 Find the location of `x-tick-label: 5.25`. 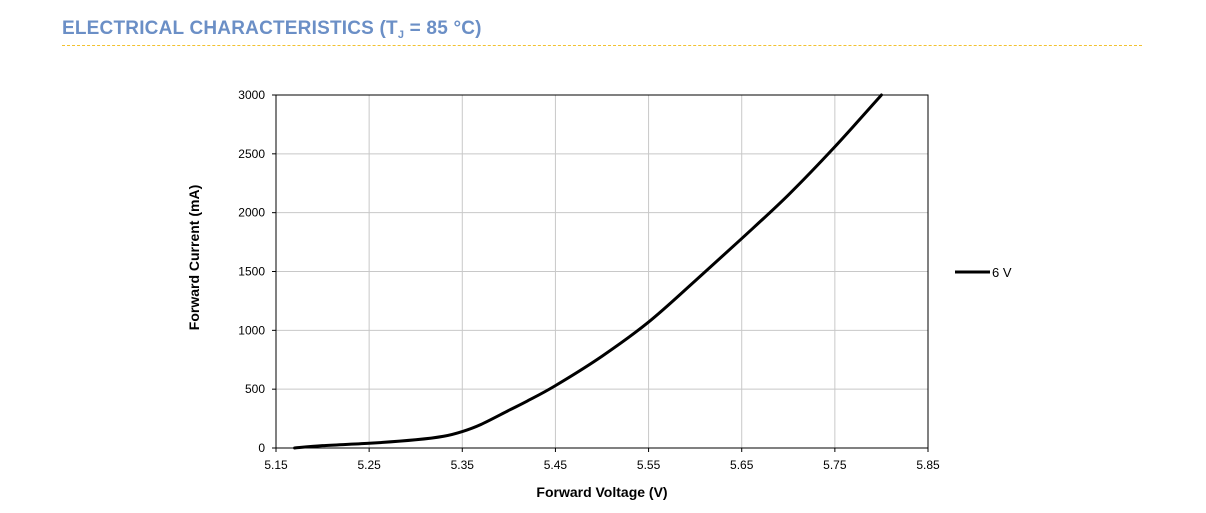

x-tick-label: 5.25 is located at coordinates (369, 465).